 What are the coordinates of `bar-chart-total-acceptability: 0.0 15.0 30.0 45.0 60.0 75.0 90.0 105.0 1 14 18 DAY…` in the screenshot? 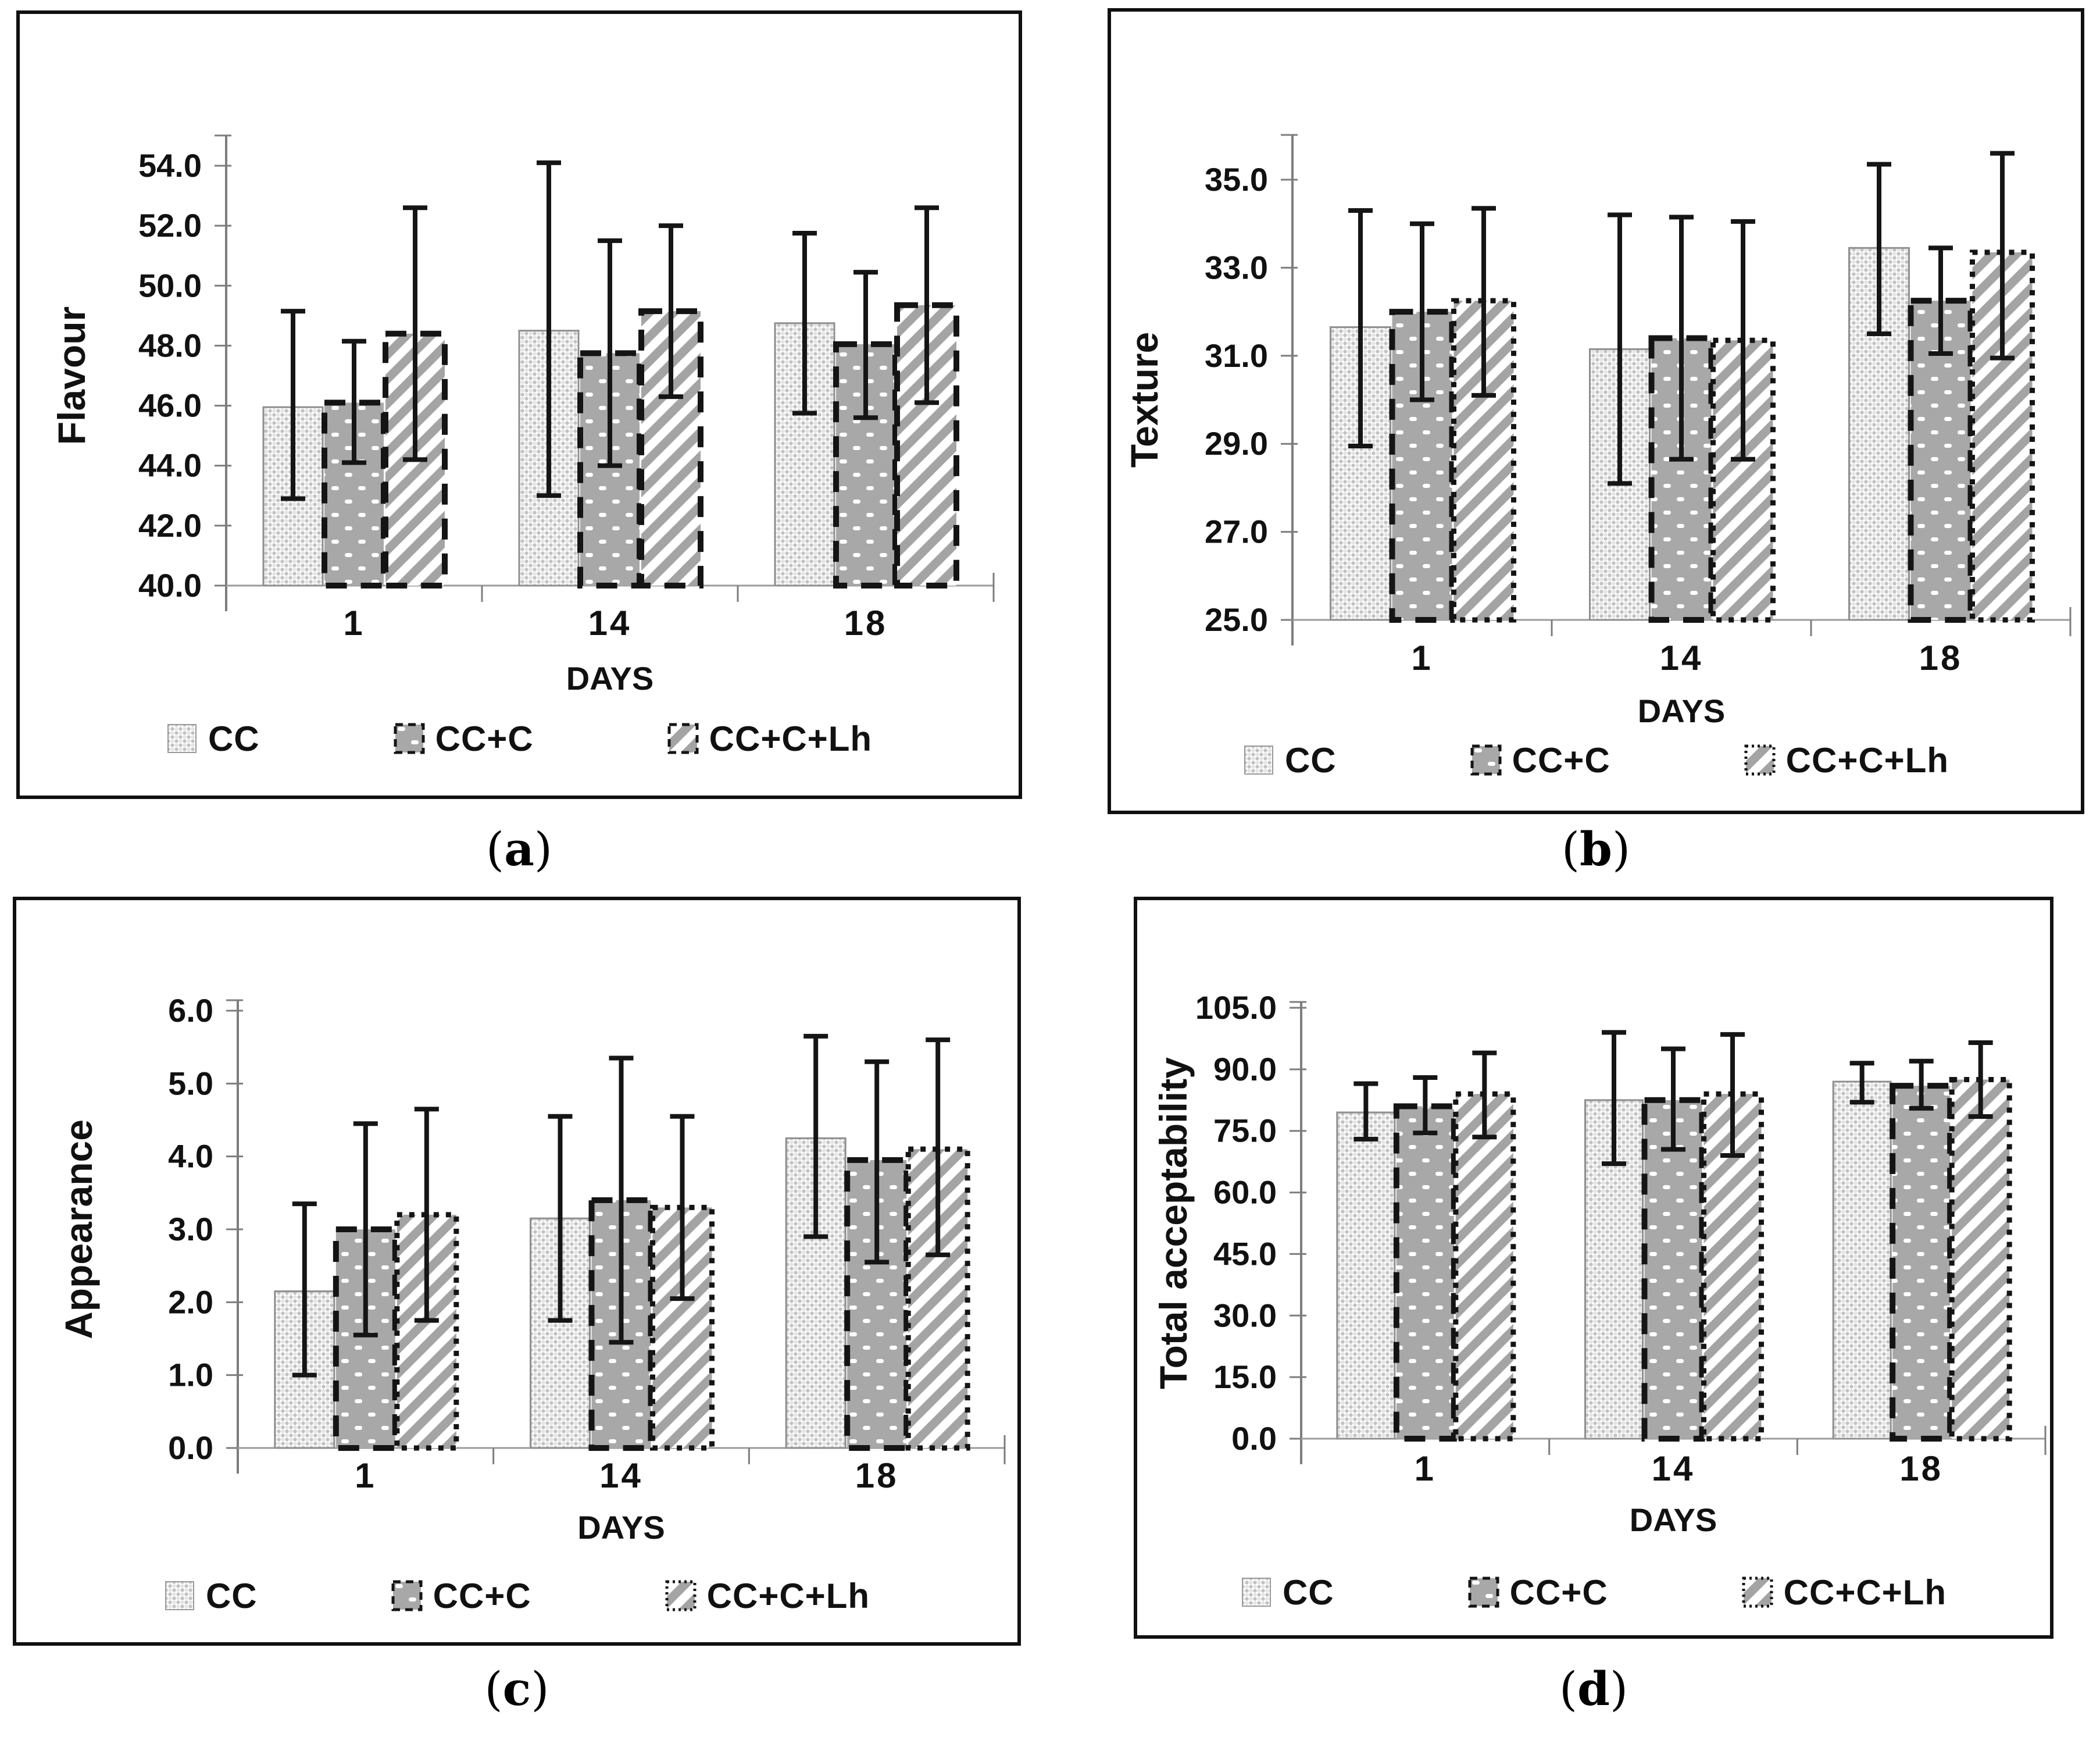 It's located at (1599, 1264).